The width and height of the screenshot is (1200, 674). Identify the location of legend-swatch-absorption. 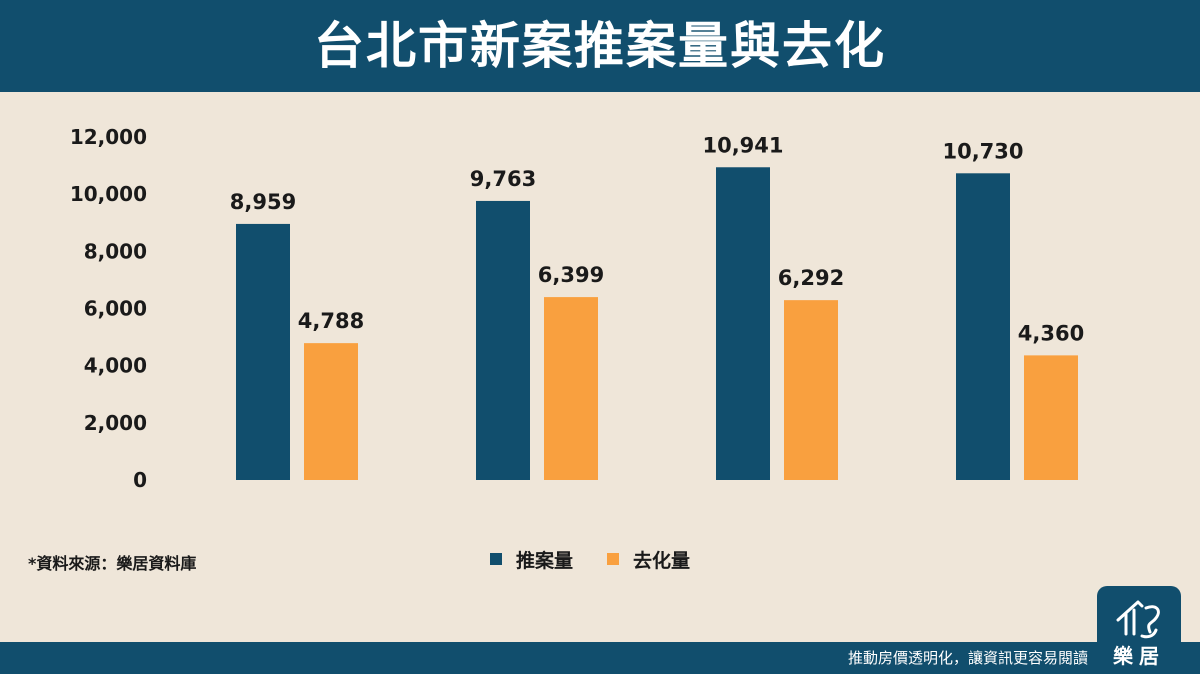
(613, 559).